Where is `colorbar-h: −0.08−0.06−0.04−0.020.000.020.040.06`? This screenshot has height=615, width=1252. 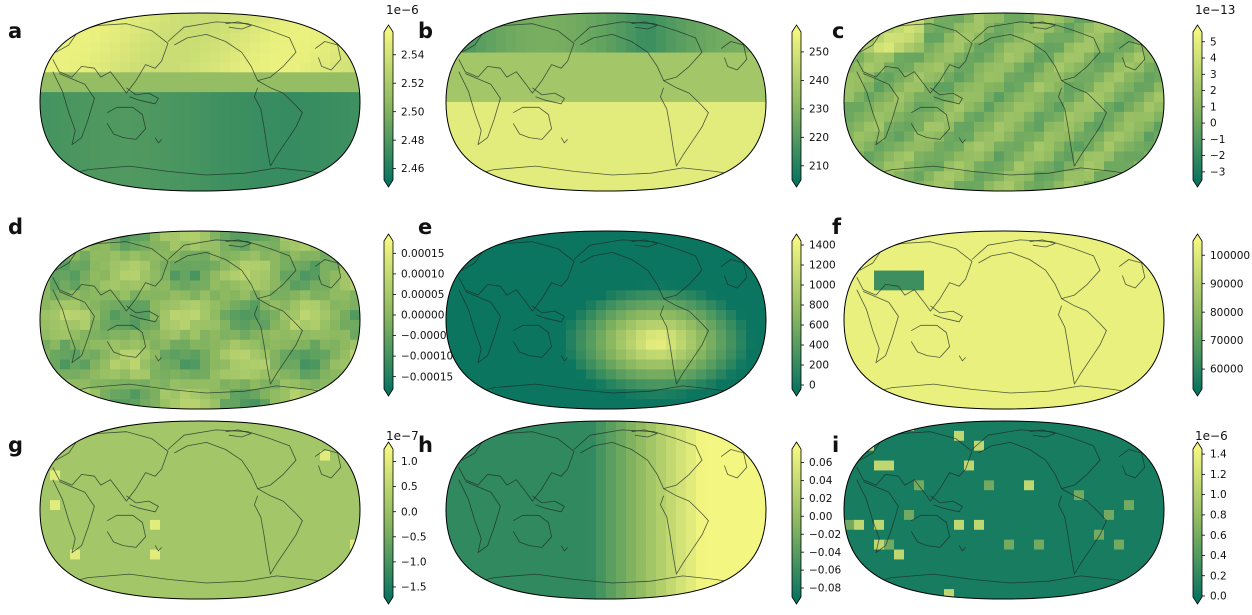
colorbar-h: −0.08−0.06−0.04−0.020.000.020.040.06 is located at coordinates (816, 523).